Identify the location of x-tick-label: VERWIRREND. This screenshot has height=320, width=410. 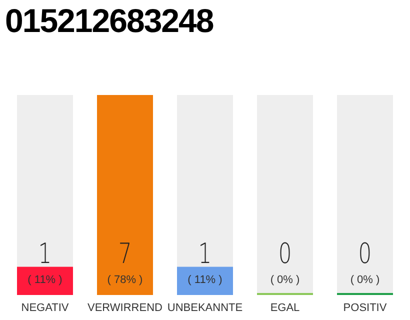
(125, 308).